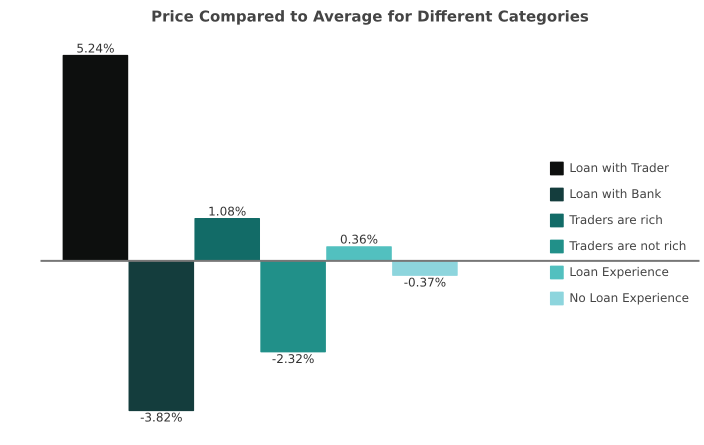 This screenshot has width=704, height=445. I want to click on data-label: 0.36%, so click(359, 239).